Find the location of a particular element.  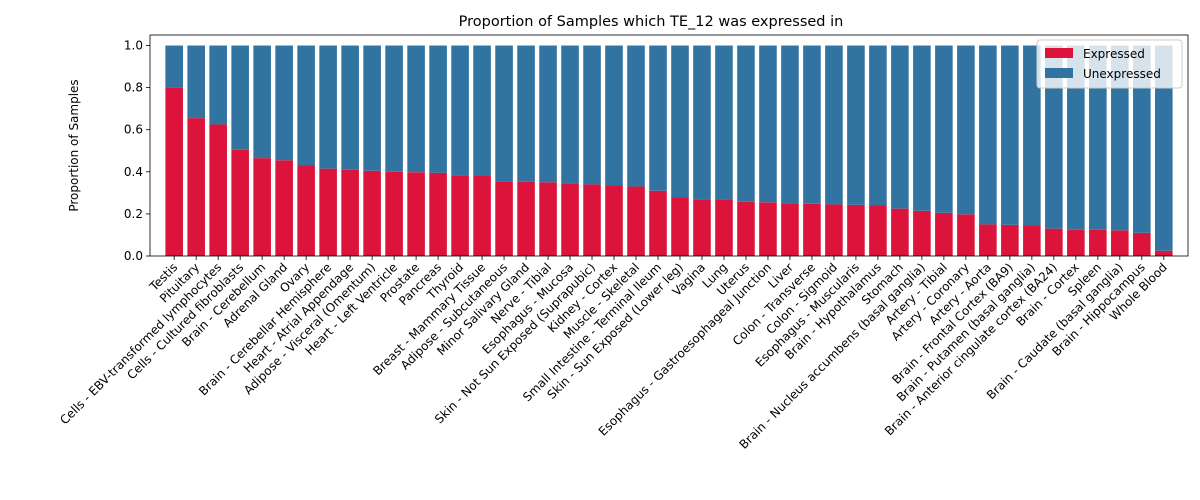

legend-label-expressed: Expressed is located at coordinates (1114, 54).